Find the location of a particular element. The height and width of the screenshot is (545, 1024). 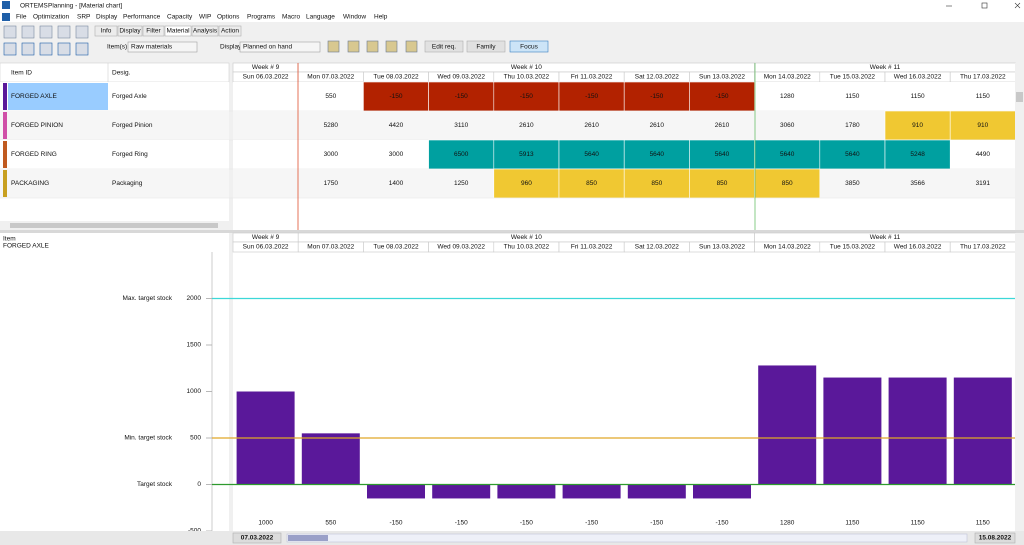

cell-value: 4420 is located at coordinates (396, 125).